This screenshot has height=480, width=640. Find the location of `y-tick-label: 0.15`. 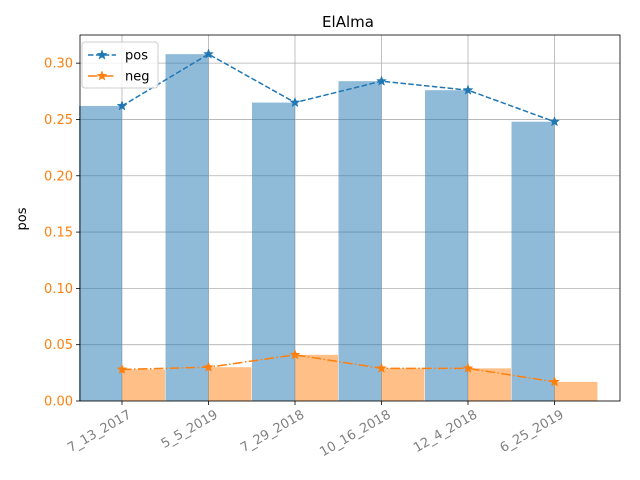

y-tick-label: 0.15 is located at coordinates (58, 233).